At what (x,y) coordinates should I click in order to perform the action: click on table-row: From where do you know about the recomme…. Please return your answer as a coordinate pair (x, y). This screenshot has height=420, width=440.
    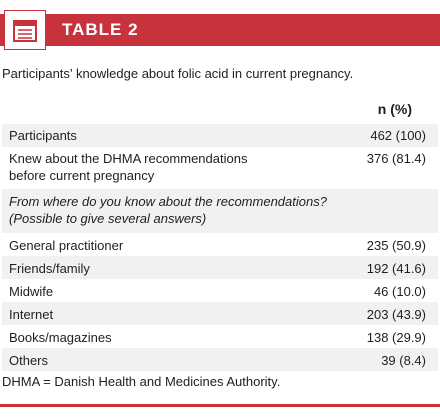
    Looking at the image, I should click on (220, 211).